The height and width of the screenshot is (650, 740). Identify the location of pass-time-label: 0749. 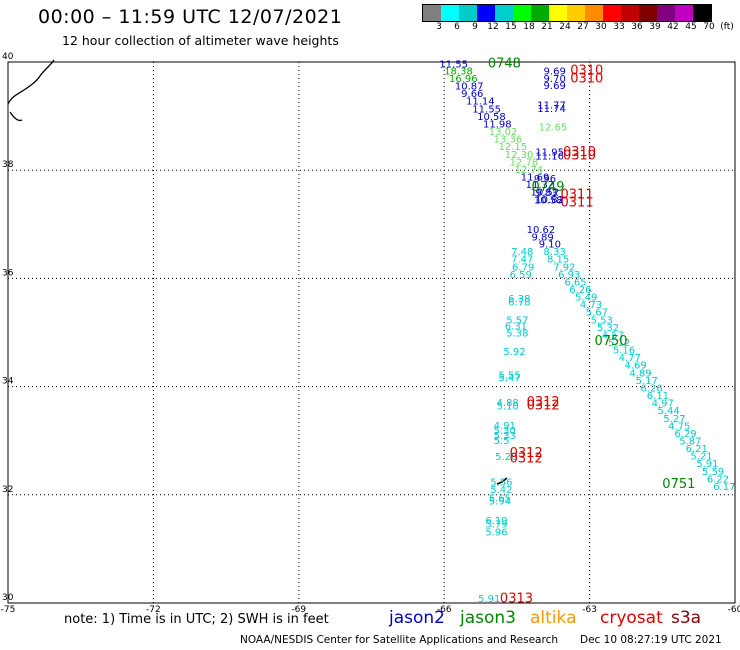
(547, 187).